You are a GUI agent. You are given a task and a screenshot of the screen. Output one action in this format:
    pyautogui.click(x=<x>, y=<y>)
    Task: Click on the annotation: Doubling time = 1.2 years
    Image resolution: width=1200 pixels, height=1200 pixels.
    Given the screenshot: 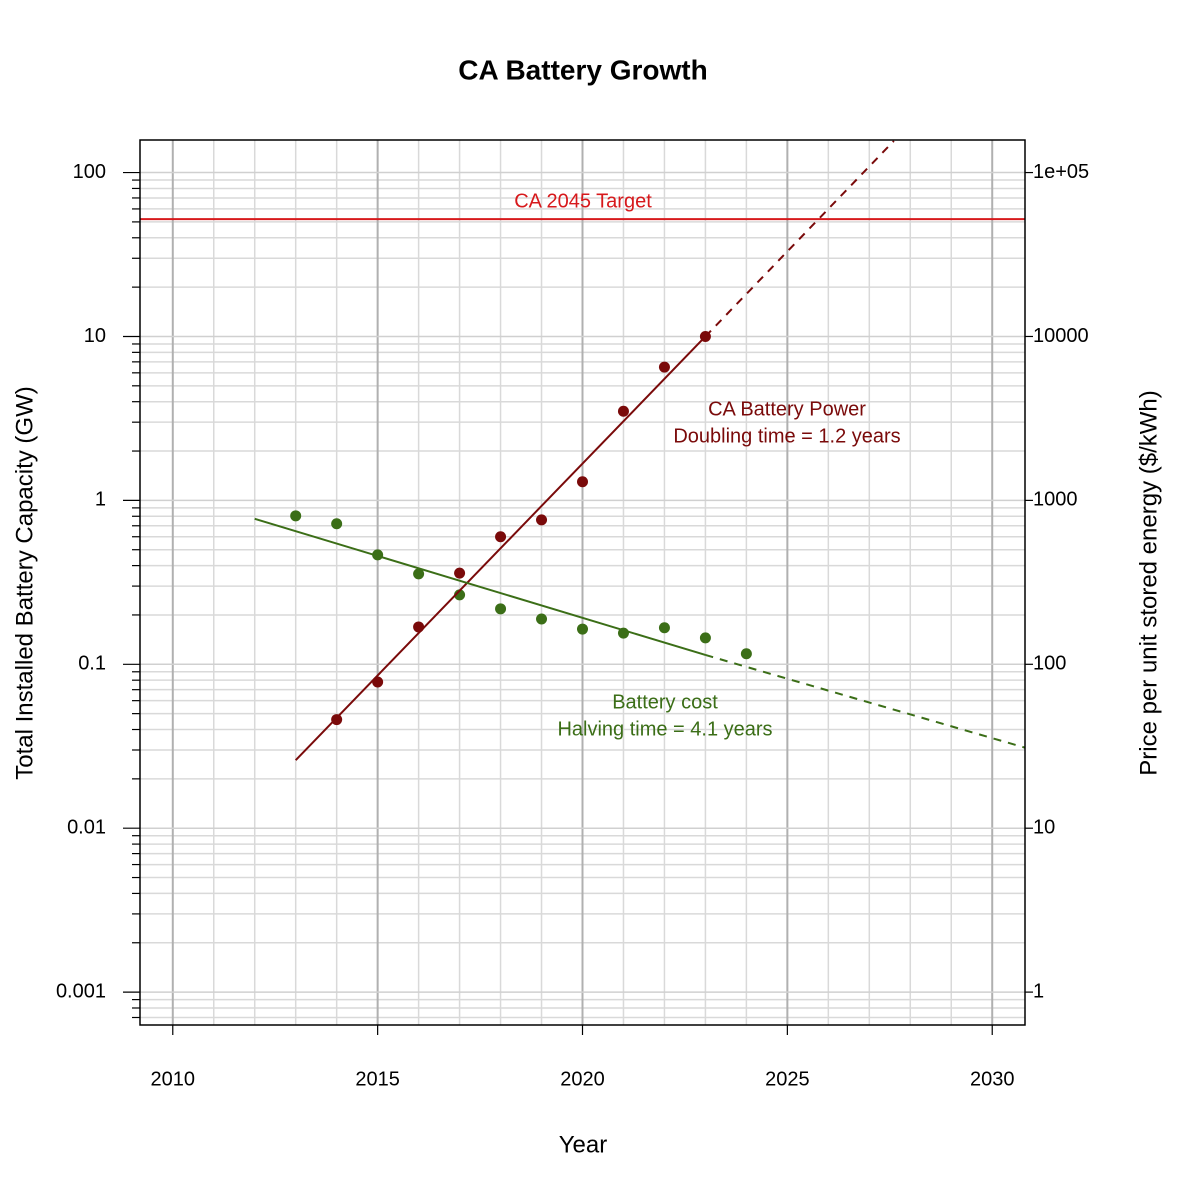 What is the action you would take?
    pyautogui.click(x=786, y=436)
    